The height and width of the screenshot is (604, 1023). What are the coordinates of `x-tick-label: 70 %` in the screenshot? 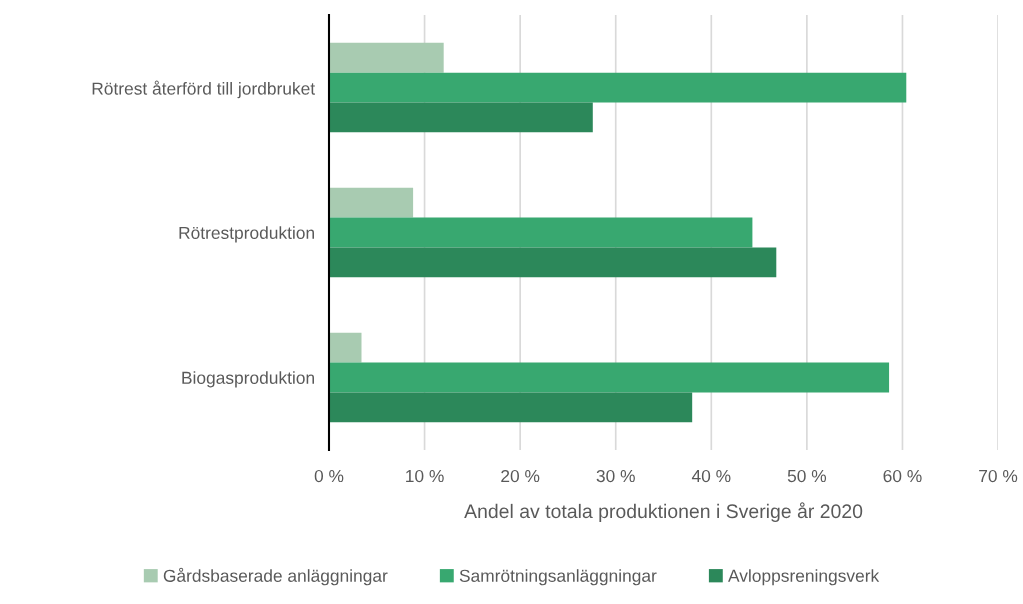 It's located at (998, 476).